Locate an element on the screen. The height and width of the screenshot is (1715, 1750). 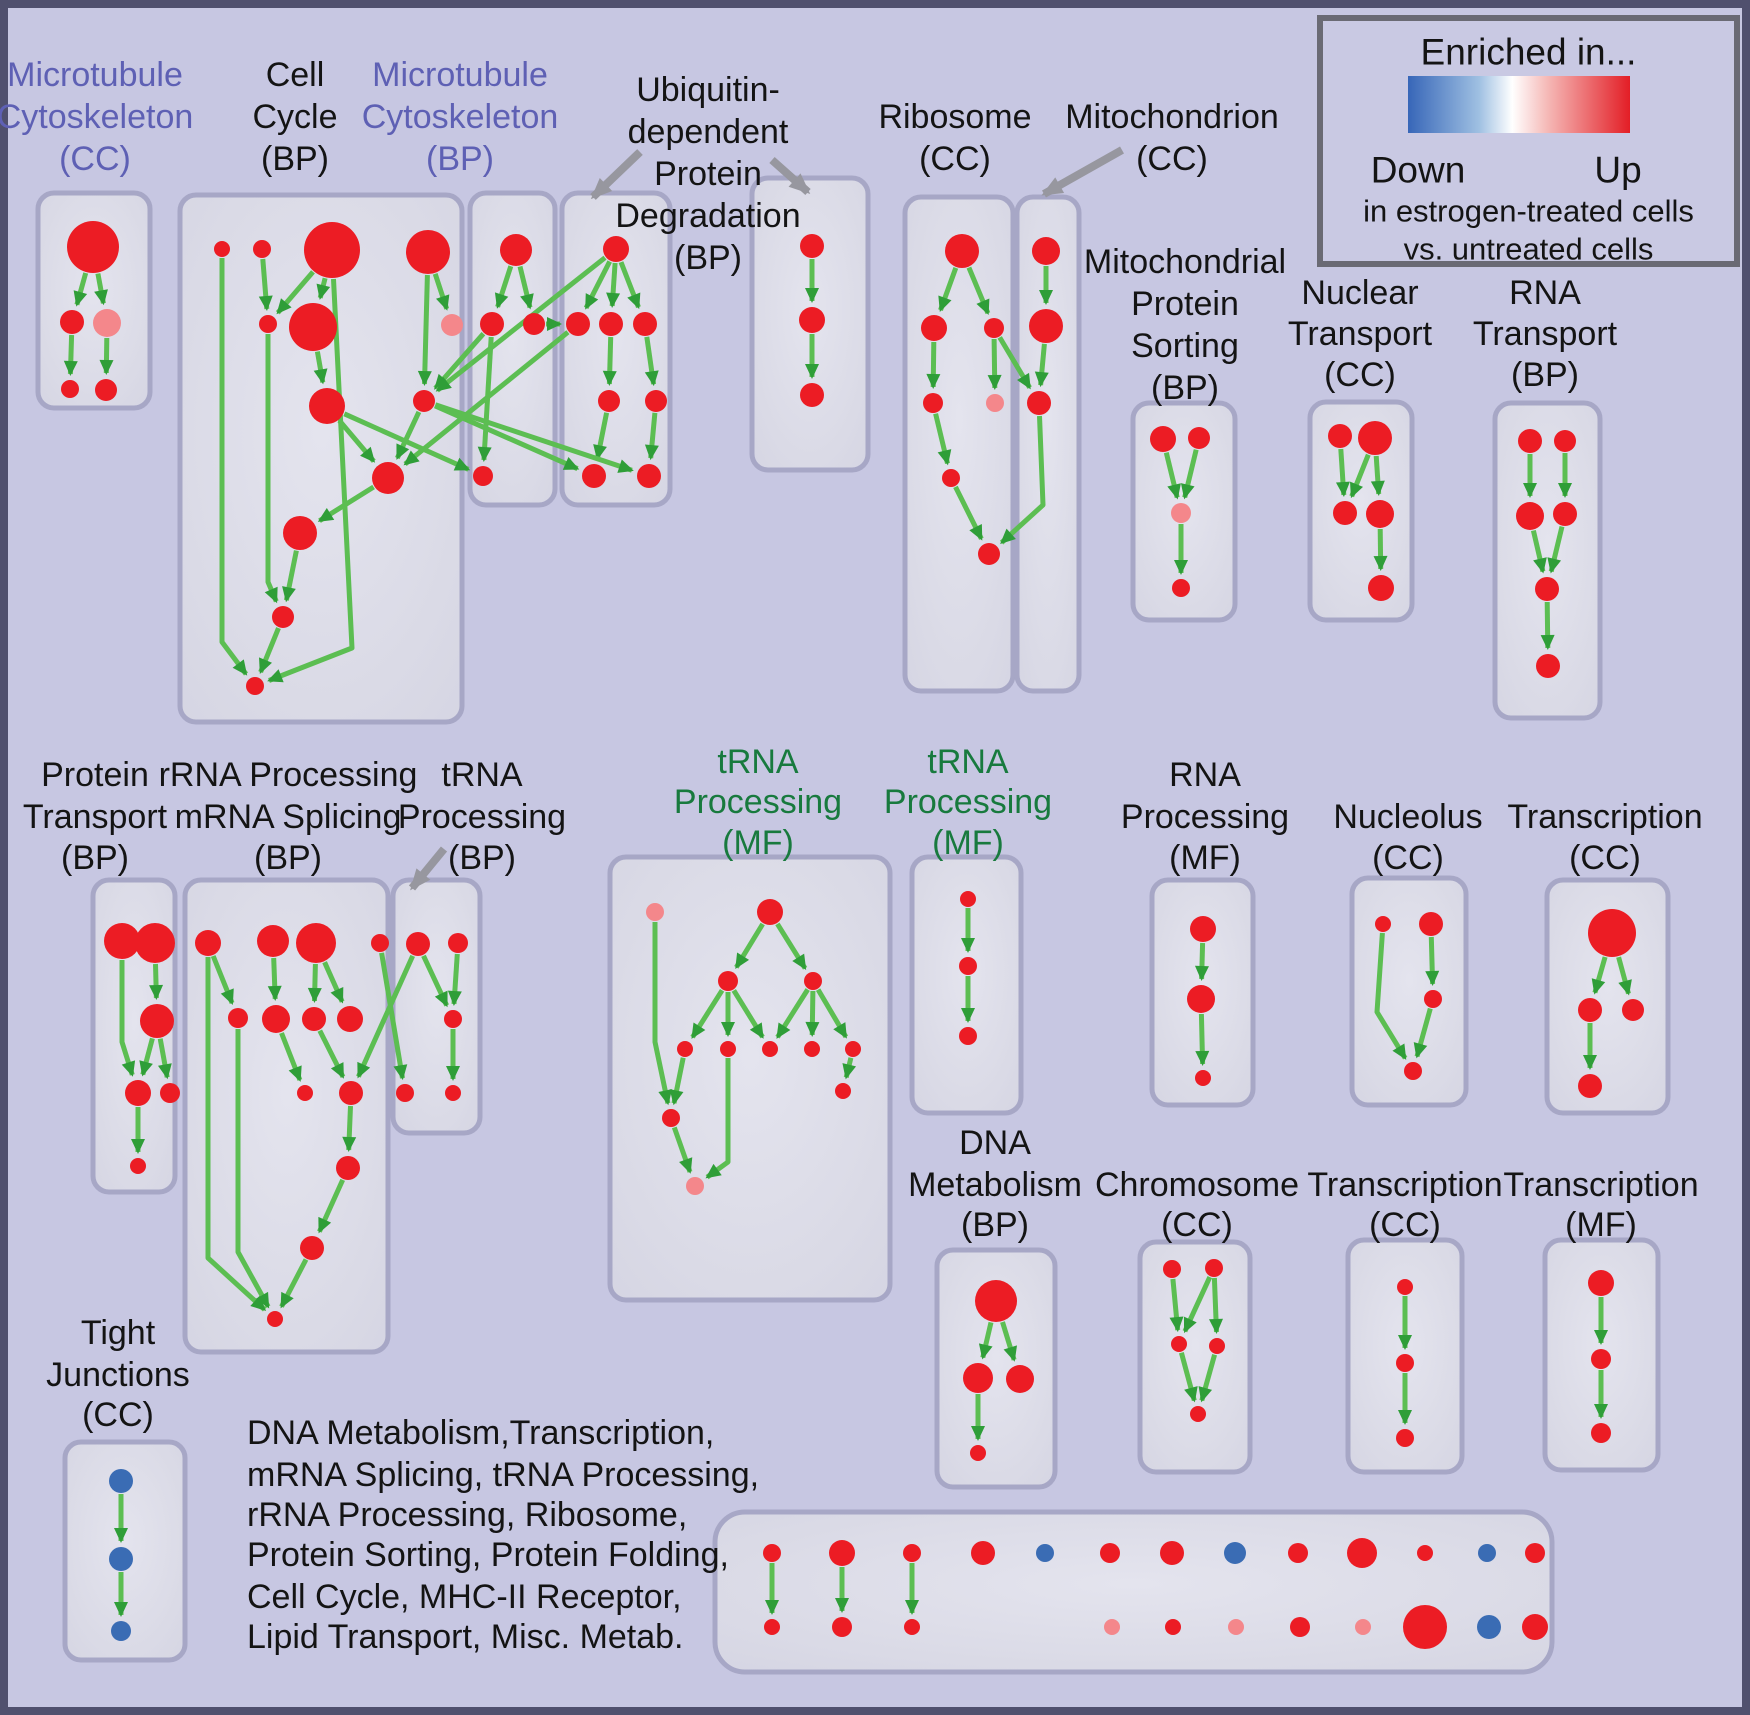
cluster-label-rna-transport-line-1: Transport is located at coordinates (1545, 334).